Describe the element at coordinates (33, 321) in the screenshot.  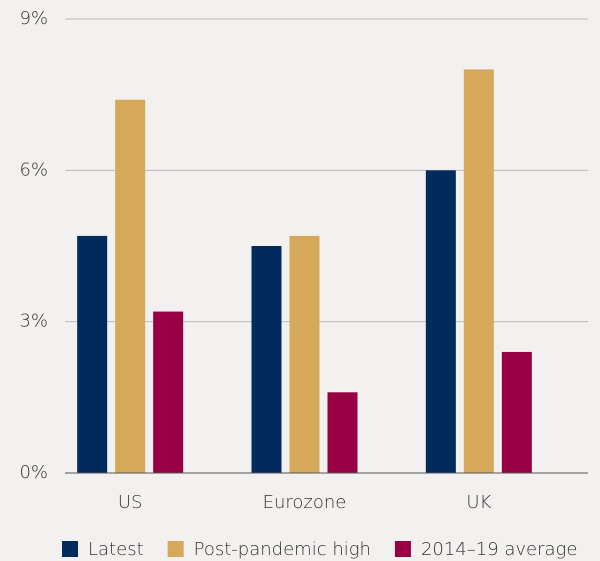
I see `y-tick-label: 3%` at that location.